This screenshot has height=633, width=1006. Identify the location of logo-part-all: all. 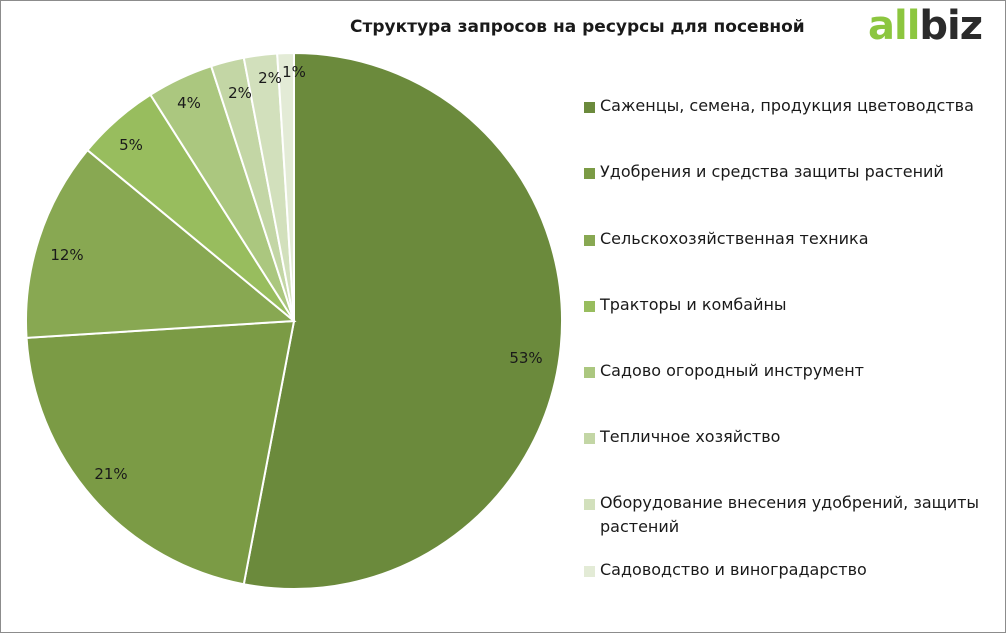
(894, 26).